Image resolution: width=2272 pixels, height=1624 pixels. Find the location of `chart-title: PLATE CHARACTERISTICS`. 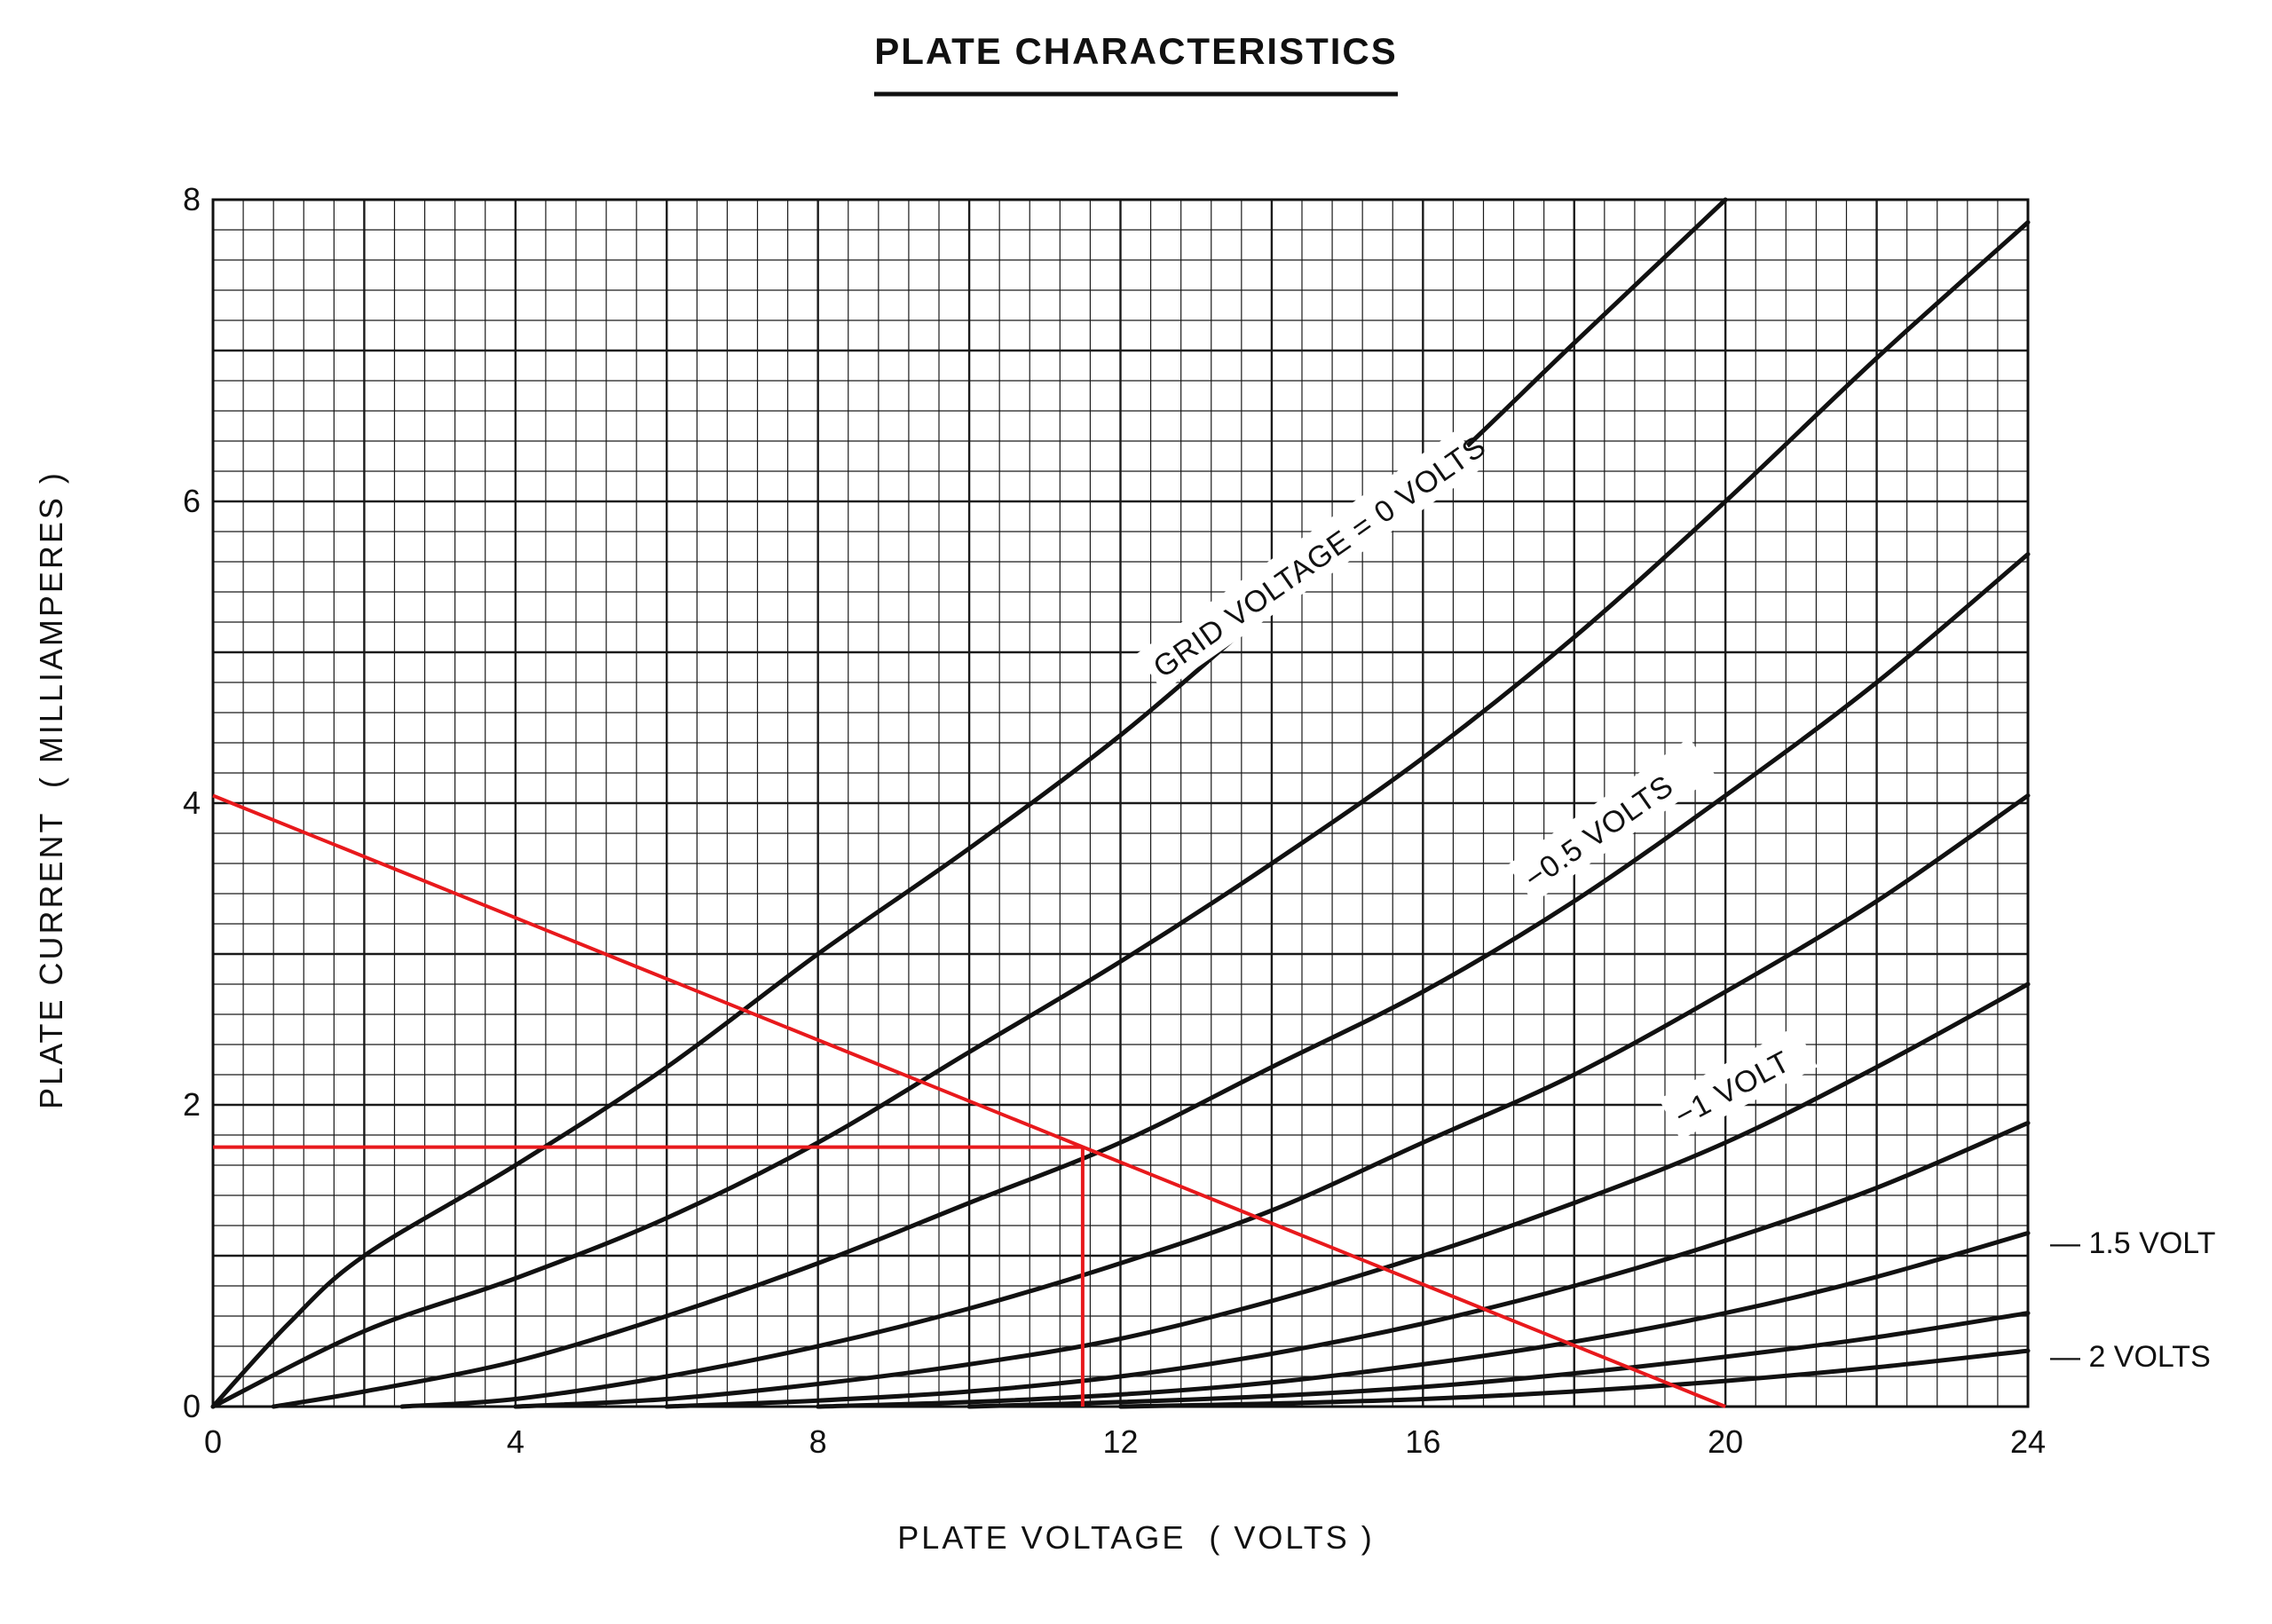

chart-title: PLATE CHARACTERISTICS is located at coordinates (1136, 51).